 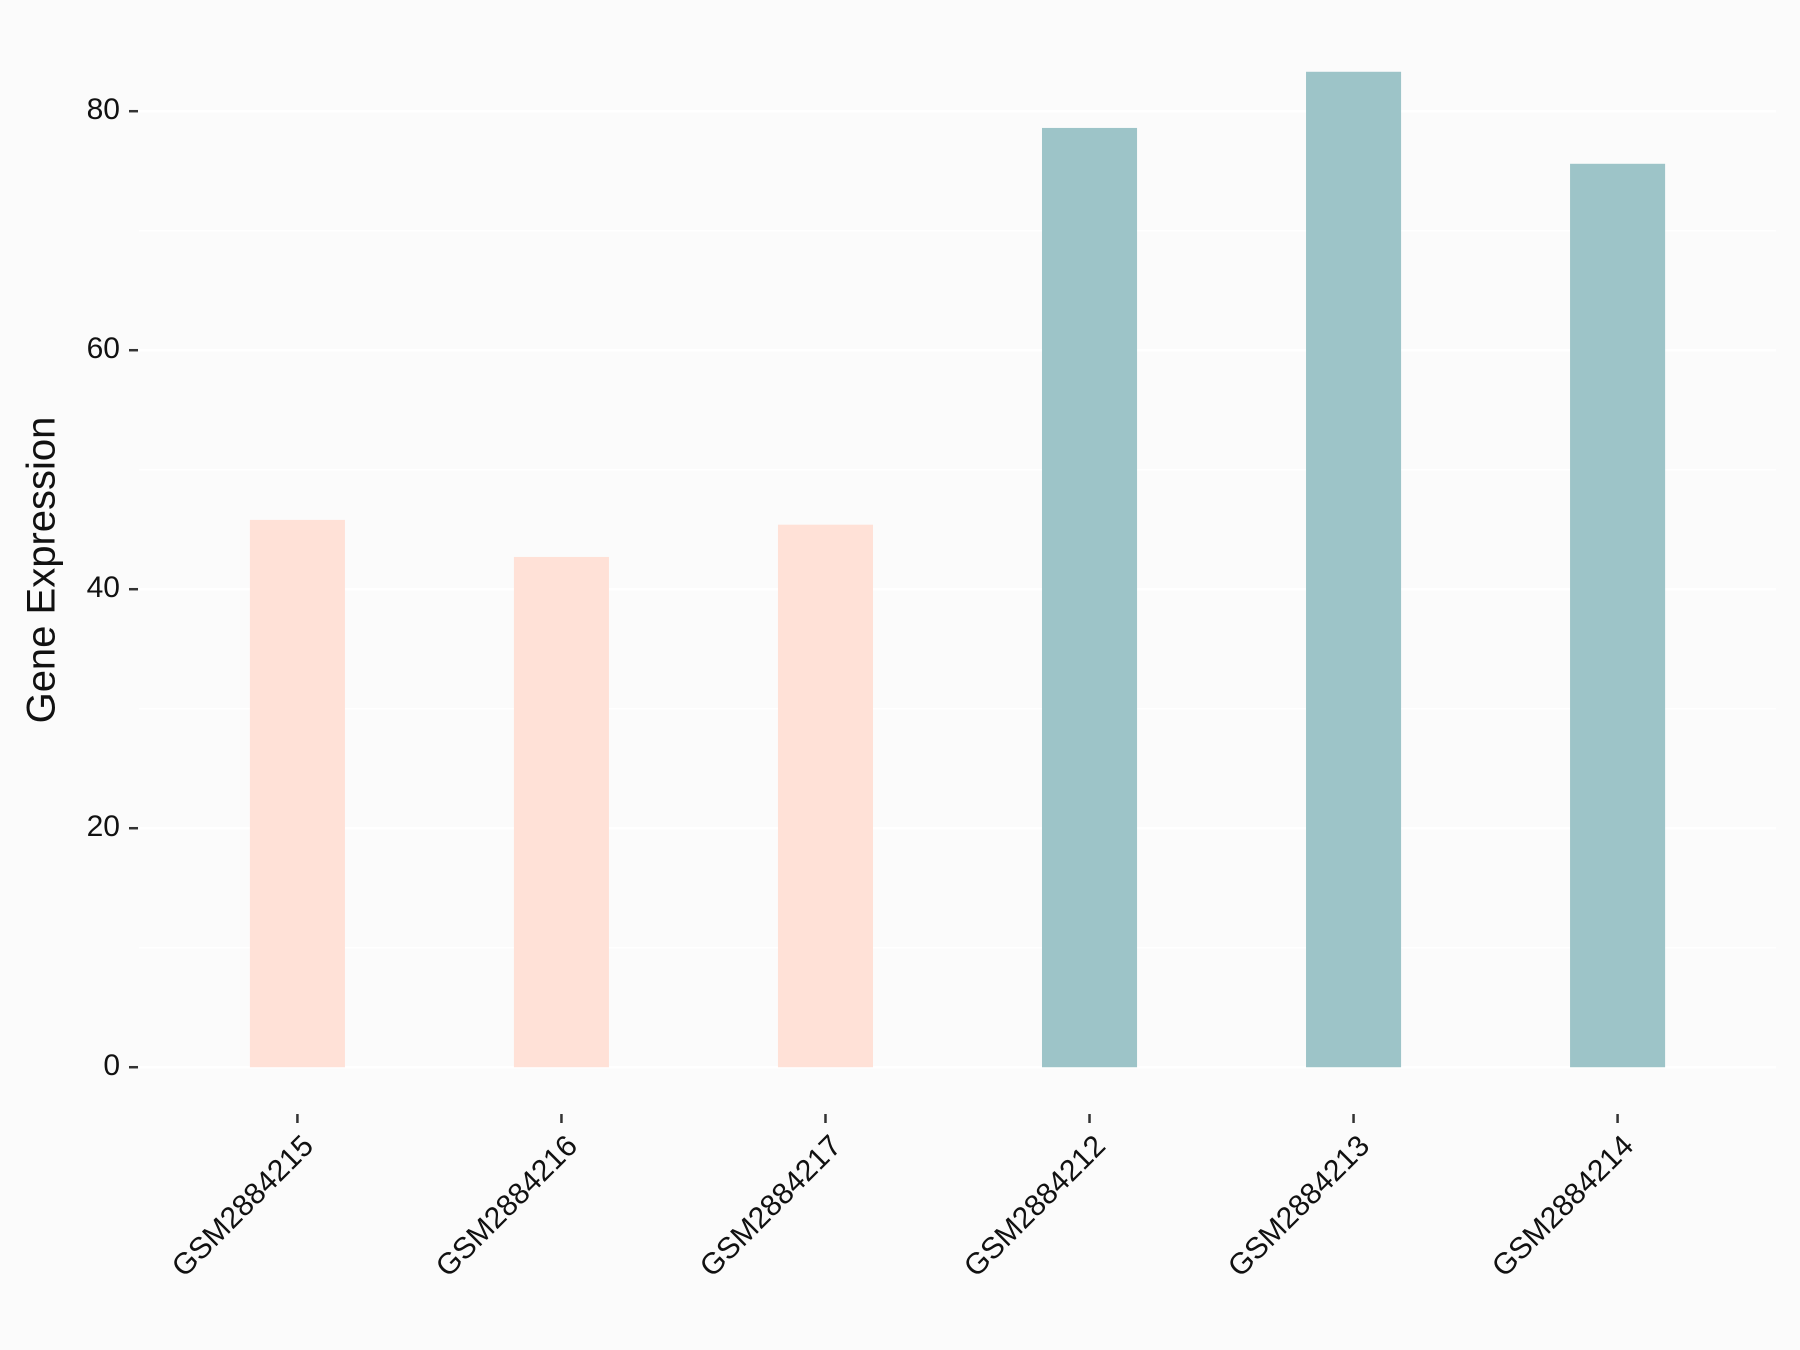 What do you see at coordinates (103, 826) in the screenshot?
I see `y-tick-label: 20` at bounding box center [103, 826].